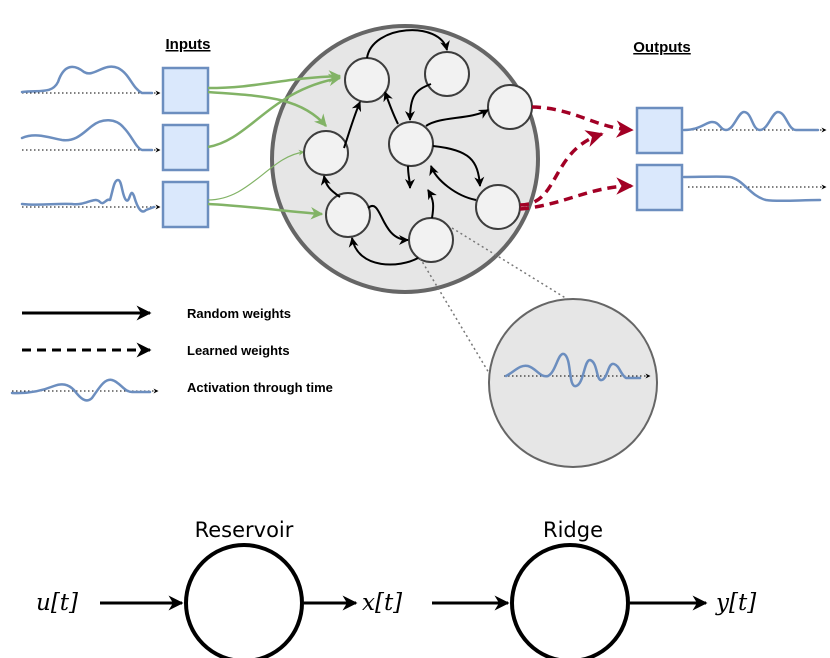 The image size is (830, 658). Describe the element at coordinates (260, 387) in the screenshot. I see `legend-activation-label: Activation through time` at that location.